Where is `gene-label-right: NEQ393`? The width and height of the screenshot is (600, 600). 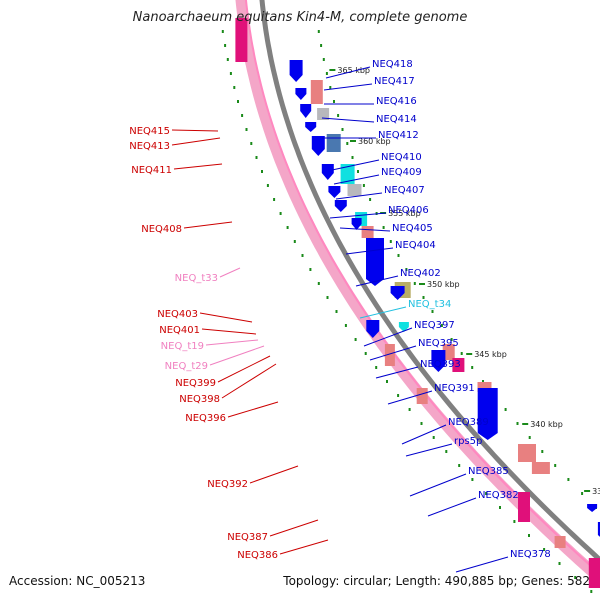 gene-label-right: NEQ393 is located at coordinates (440, 364).